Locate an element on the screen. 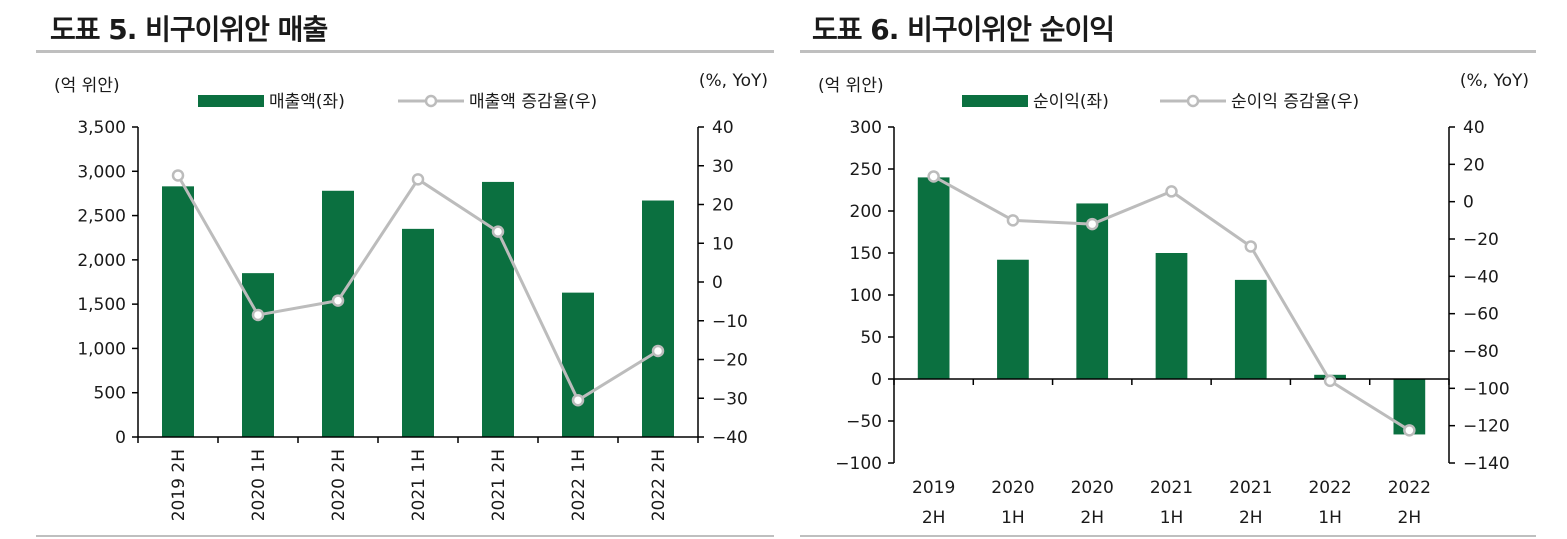 Image resolution: width=1567 pixels, height=539 pixels. chart-title: 도표 6. 비구이위안 순이익 is located at coordinates (963, 29).